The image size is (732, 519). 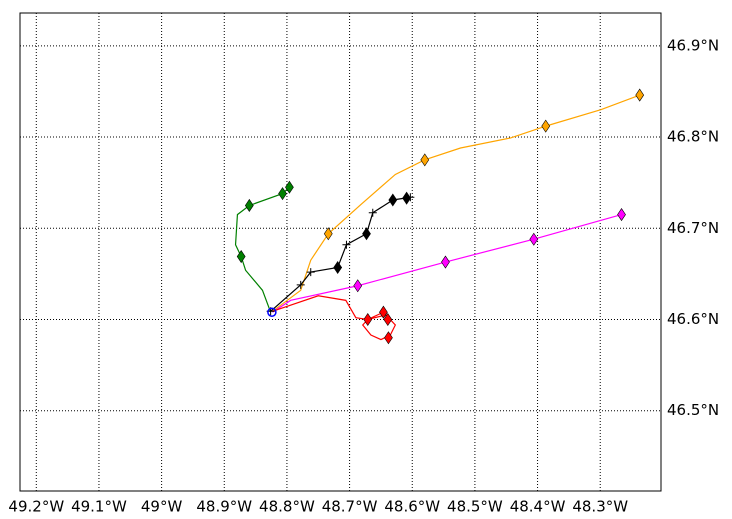 What do you see at coordinates (475, 507) in the screenshot?
I see `x-tick-label: 48.5°W` at bounding box center [475, 507].